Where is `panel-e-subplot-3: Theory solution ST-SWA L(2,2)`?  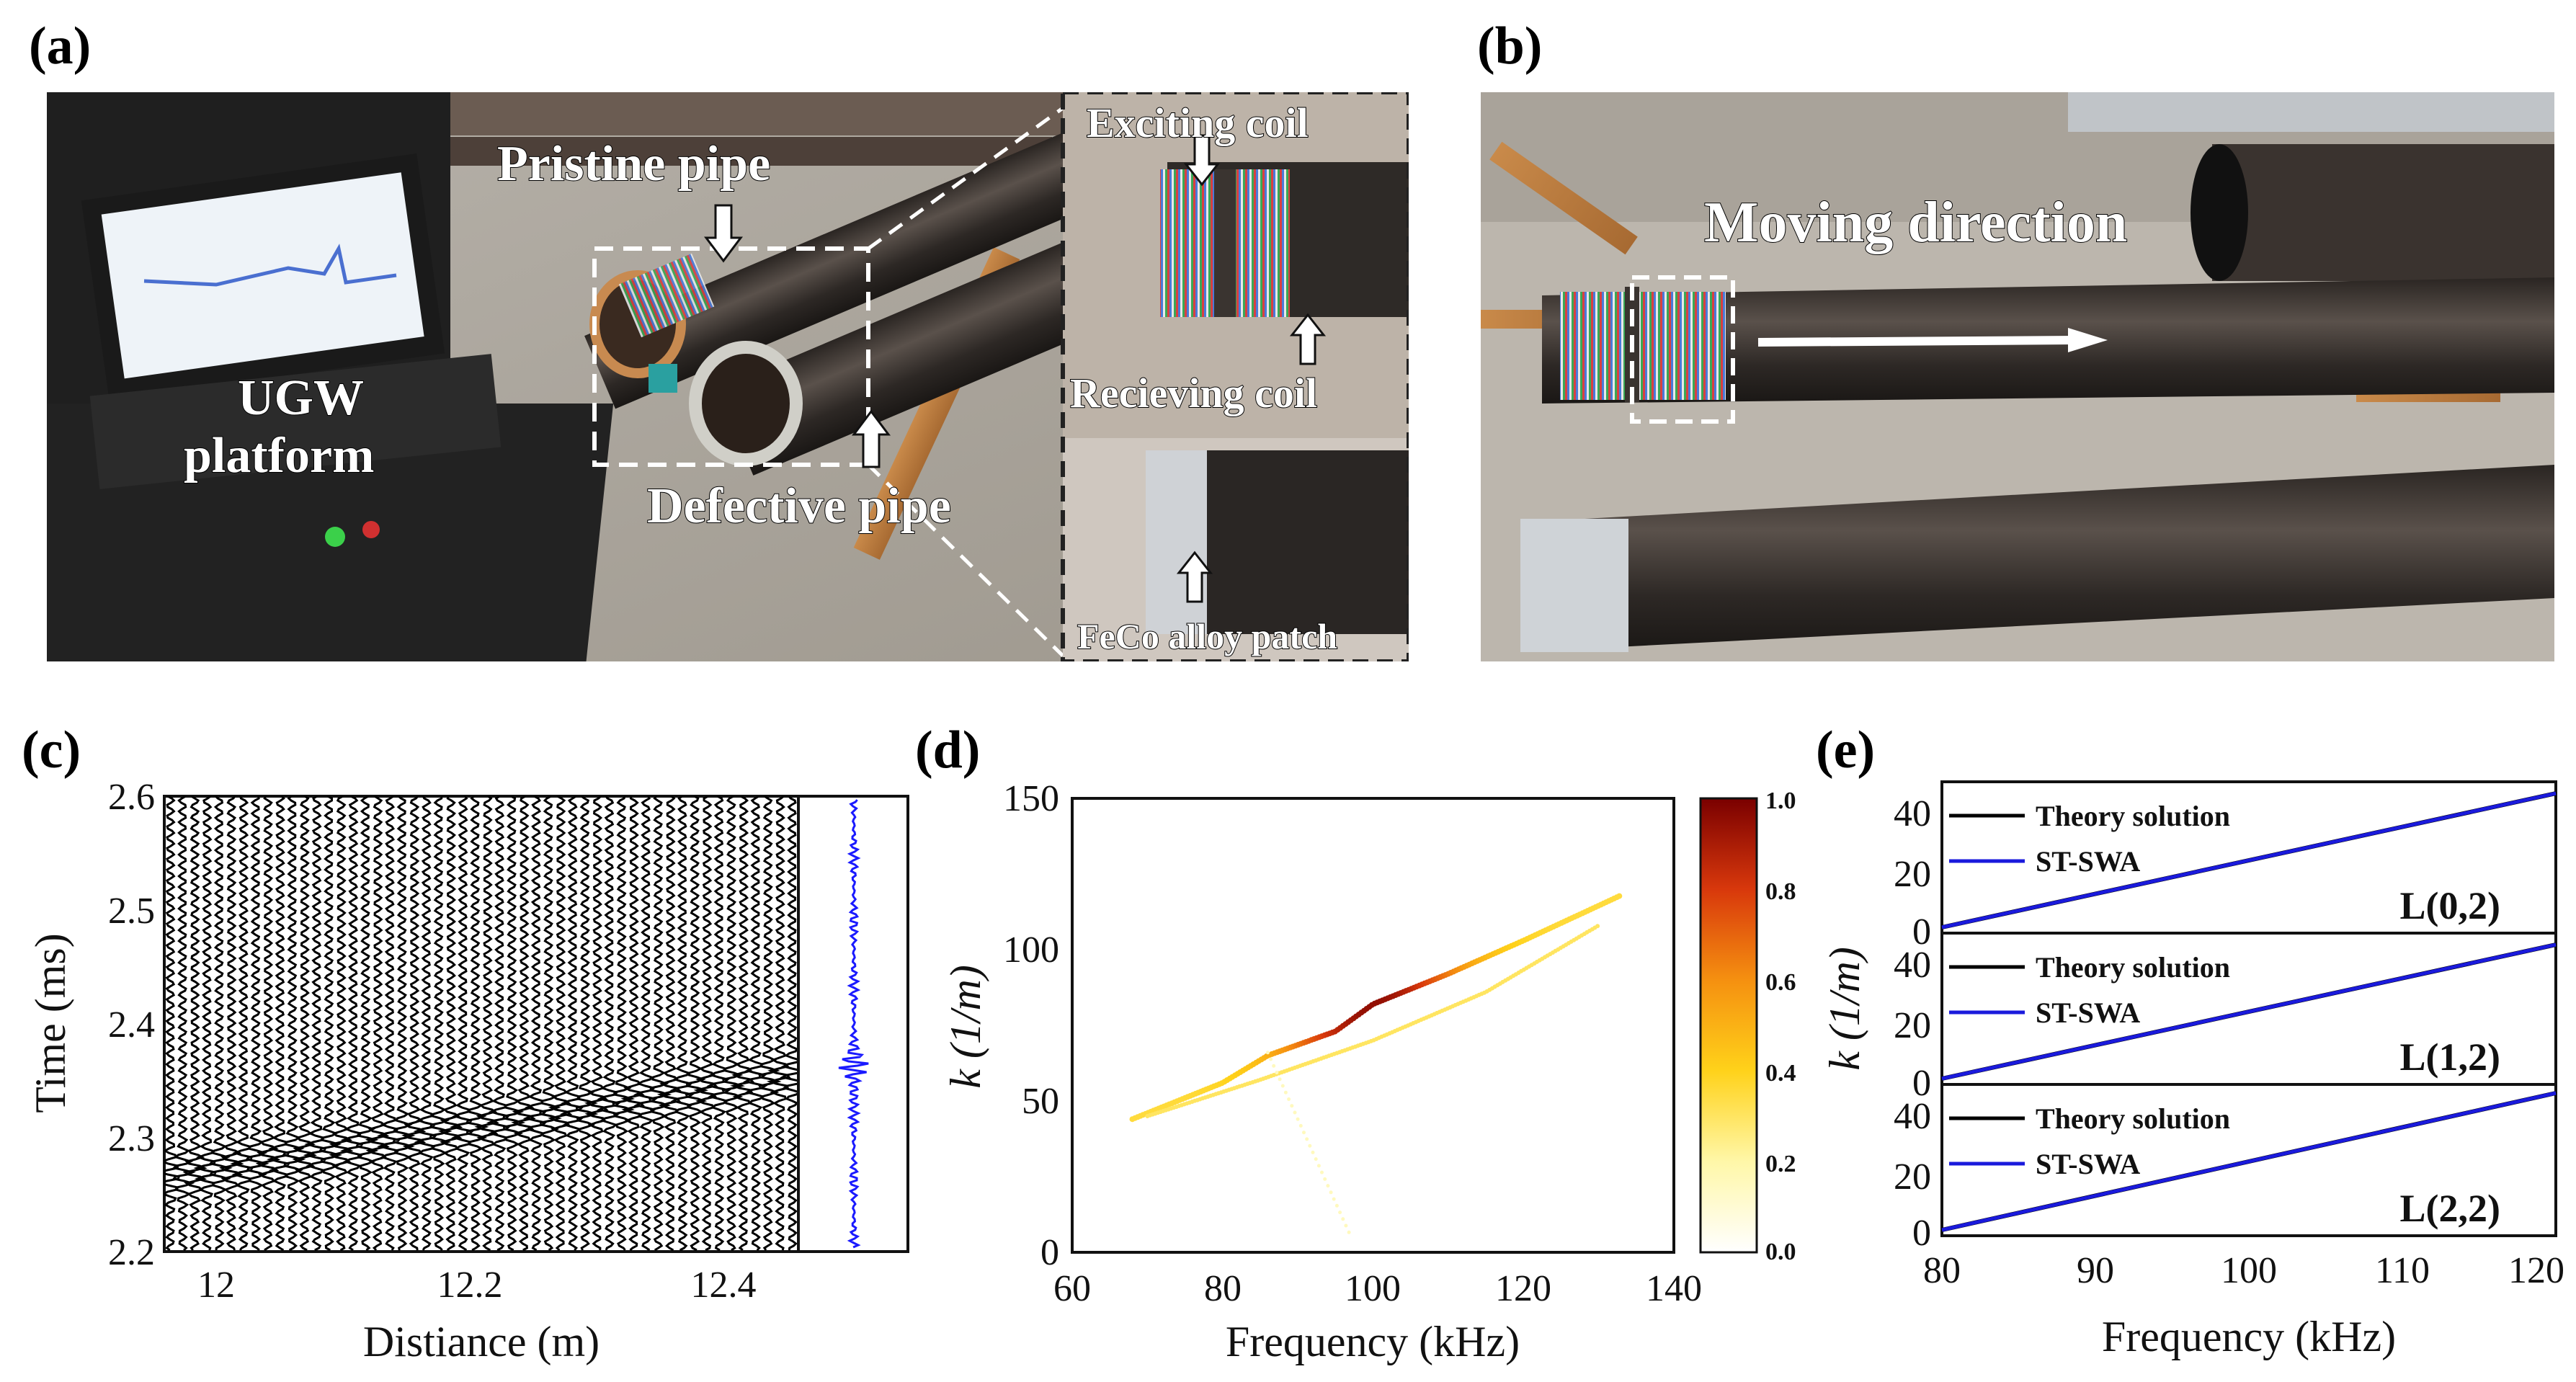
panel-e-subplot-3: Theory solution ST-SWA L(2,2) is located at coordinates (2224, 1166).